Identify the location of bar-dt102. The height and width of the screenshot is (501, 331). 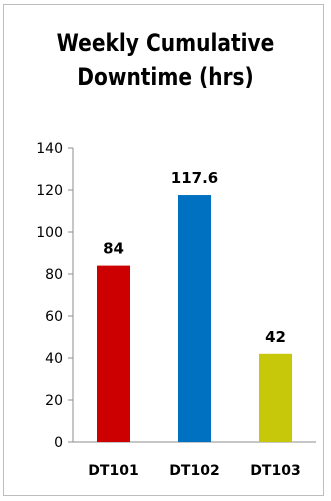
(194, 318).